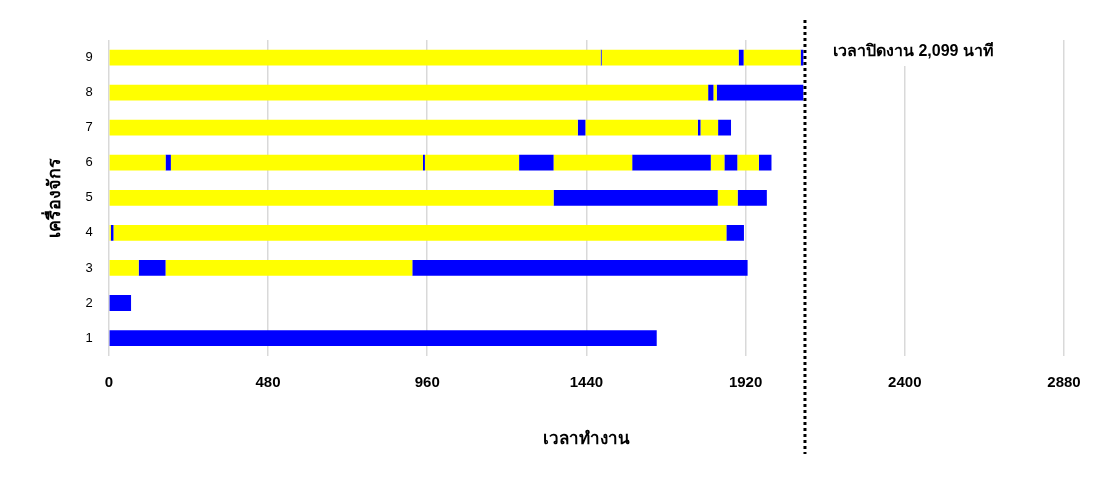 Image resolution: width=1104 pixels, height=479 pixels. I want to click on x-tick-label: 960, so click(427, 381).